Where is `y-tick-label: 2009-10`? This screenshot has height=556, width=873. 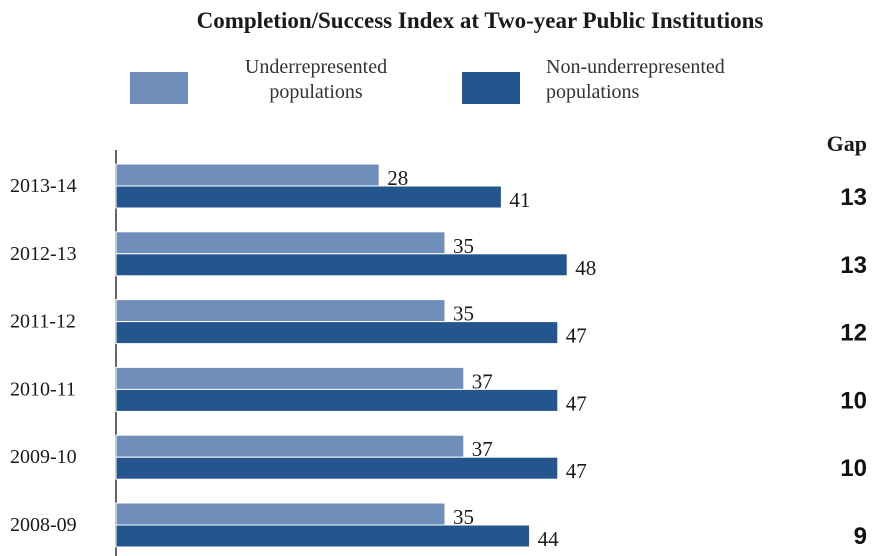
y-tick-label: 2009-10 is located at coordinates (43, 457).